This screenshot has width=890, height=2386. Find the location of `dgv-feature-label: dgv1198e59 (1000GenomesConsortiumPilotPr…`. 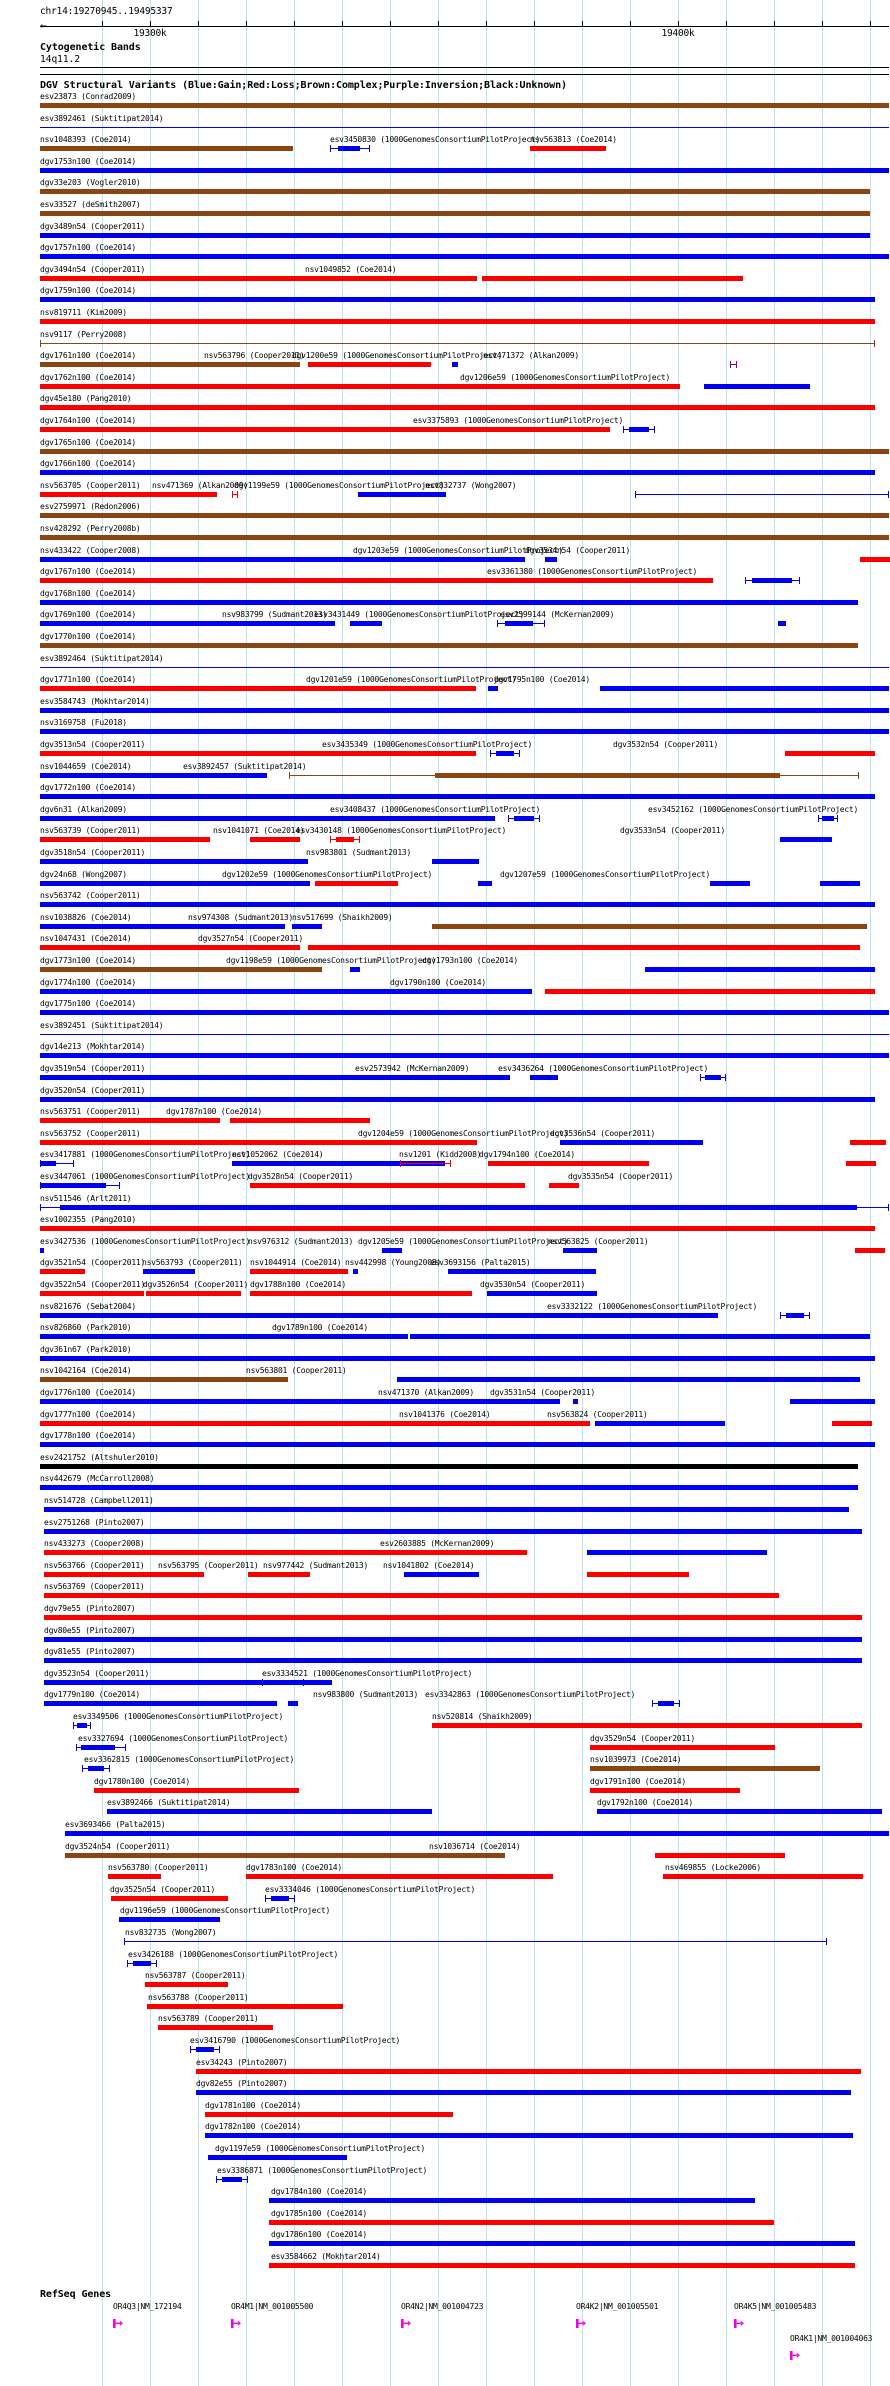

dgv-feature-label: dgv1198e59 (1000GenomesConsortiumPilotPr… is located at coordinates (331, 960).